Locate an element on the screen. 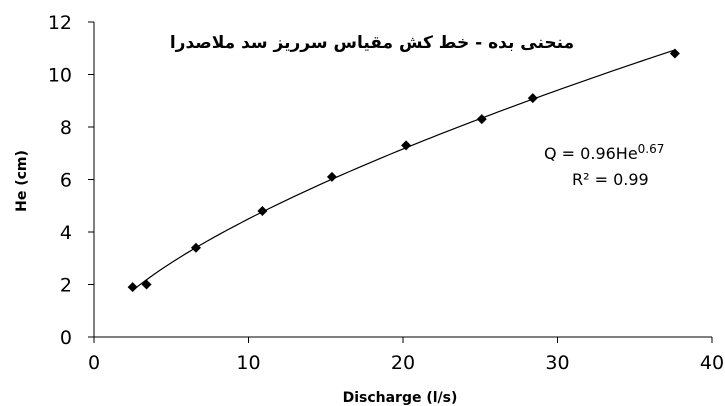 This screenshot has width=725, height=406. x-ticks: 0 10 20 30 40 is located at coordinates (406, 355).